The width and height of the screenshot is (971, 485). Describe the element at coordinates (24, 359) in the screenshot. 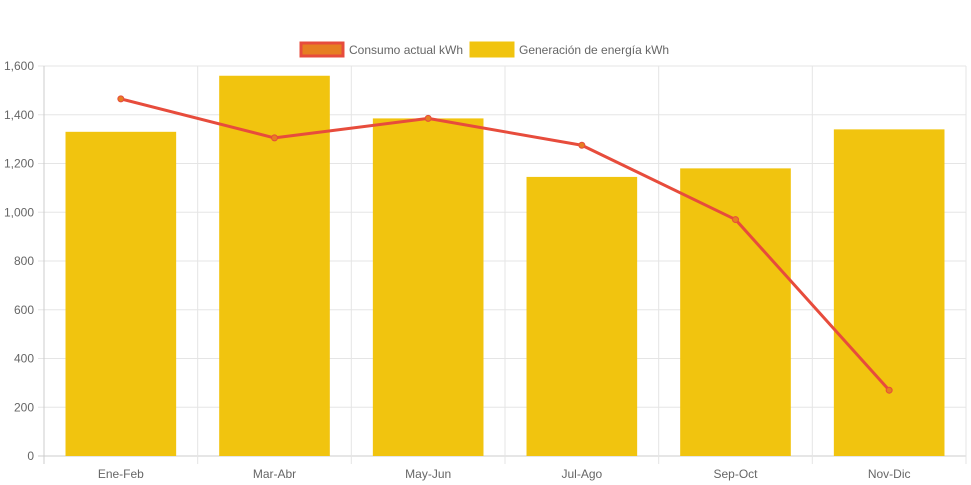

I see `y-tick-label: 400` at that location.